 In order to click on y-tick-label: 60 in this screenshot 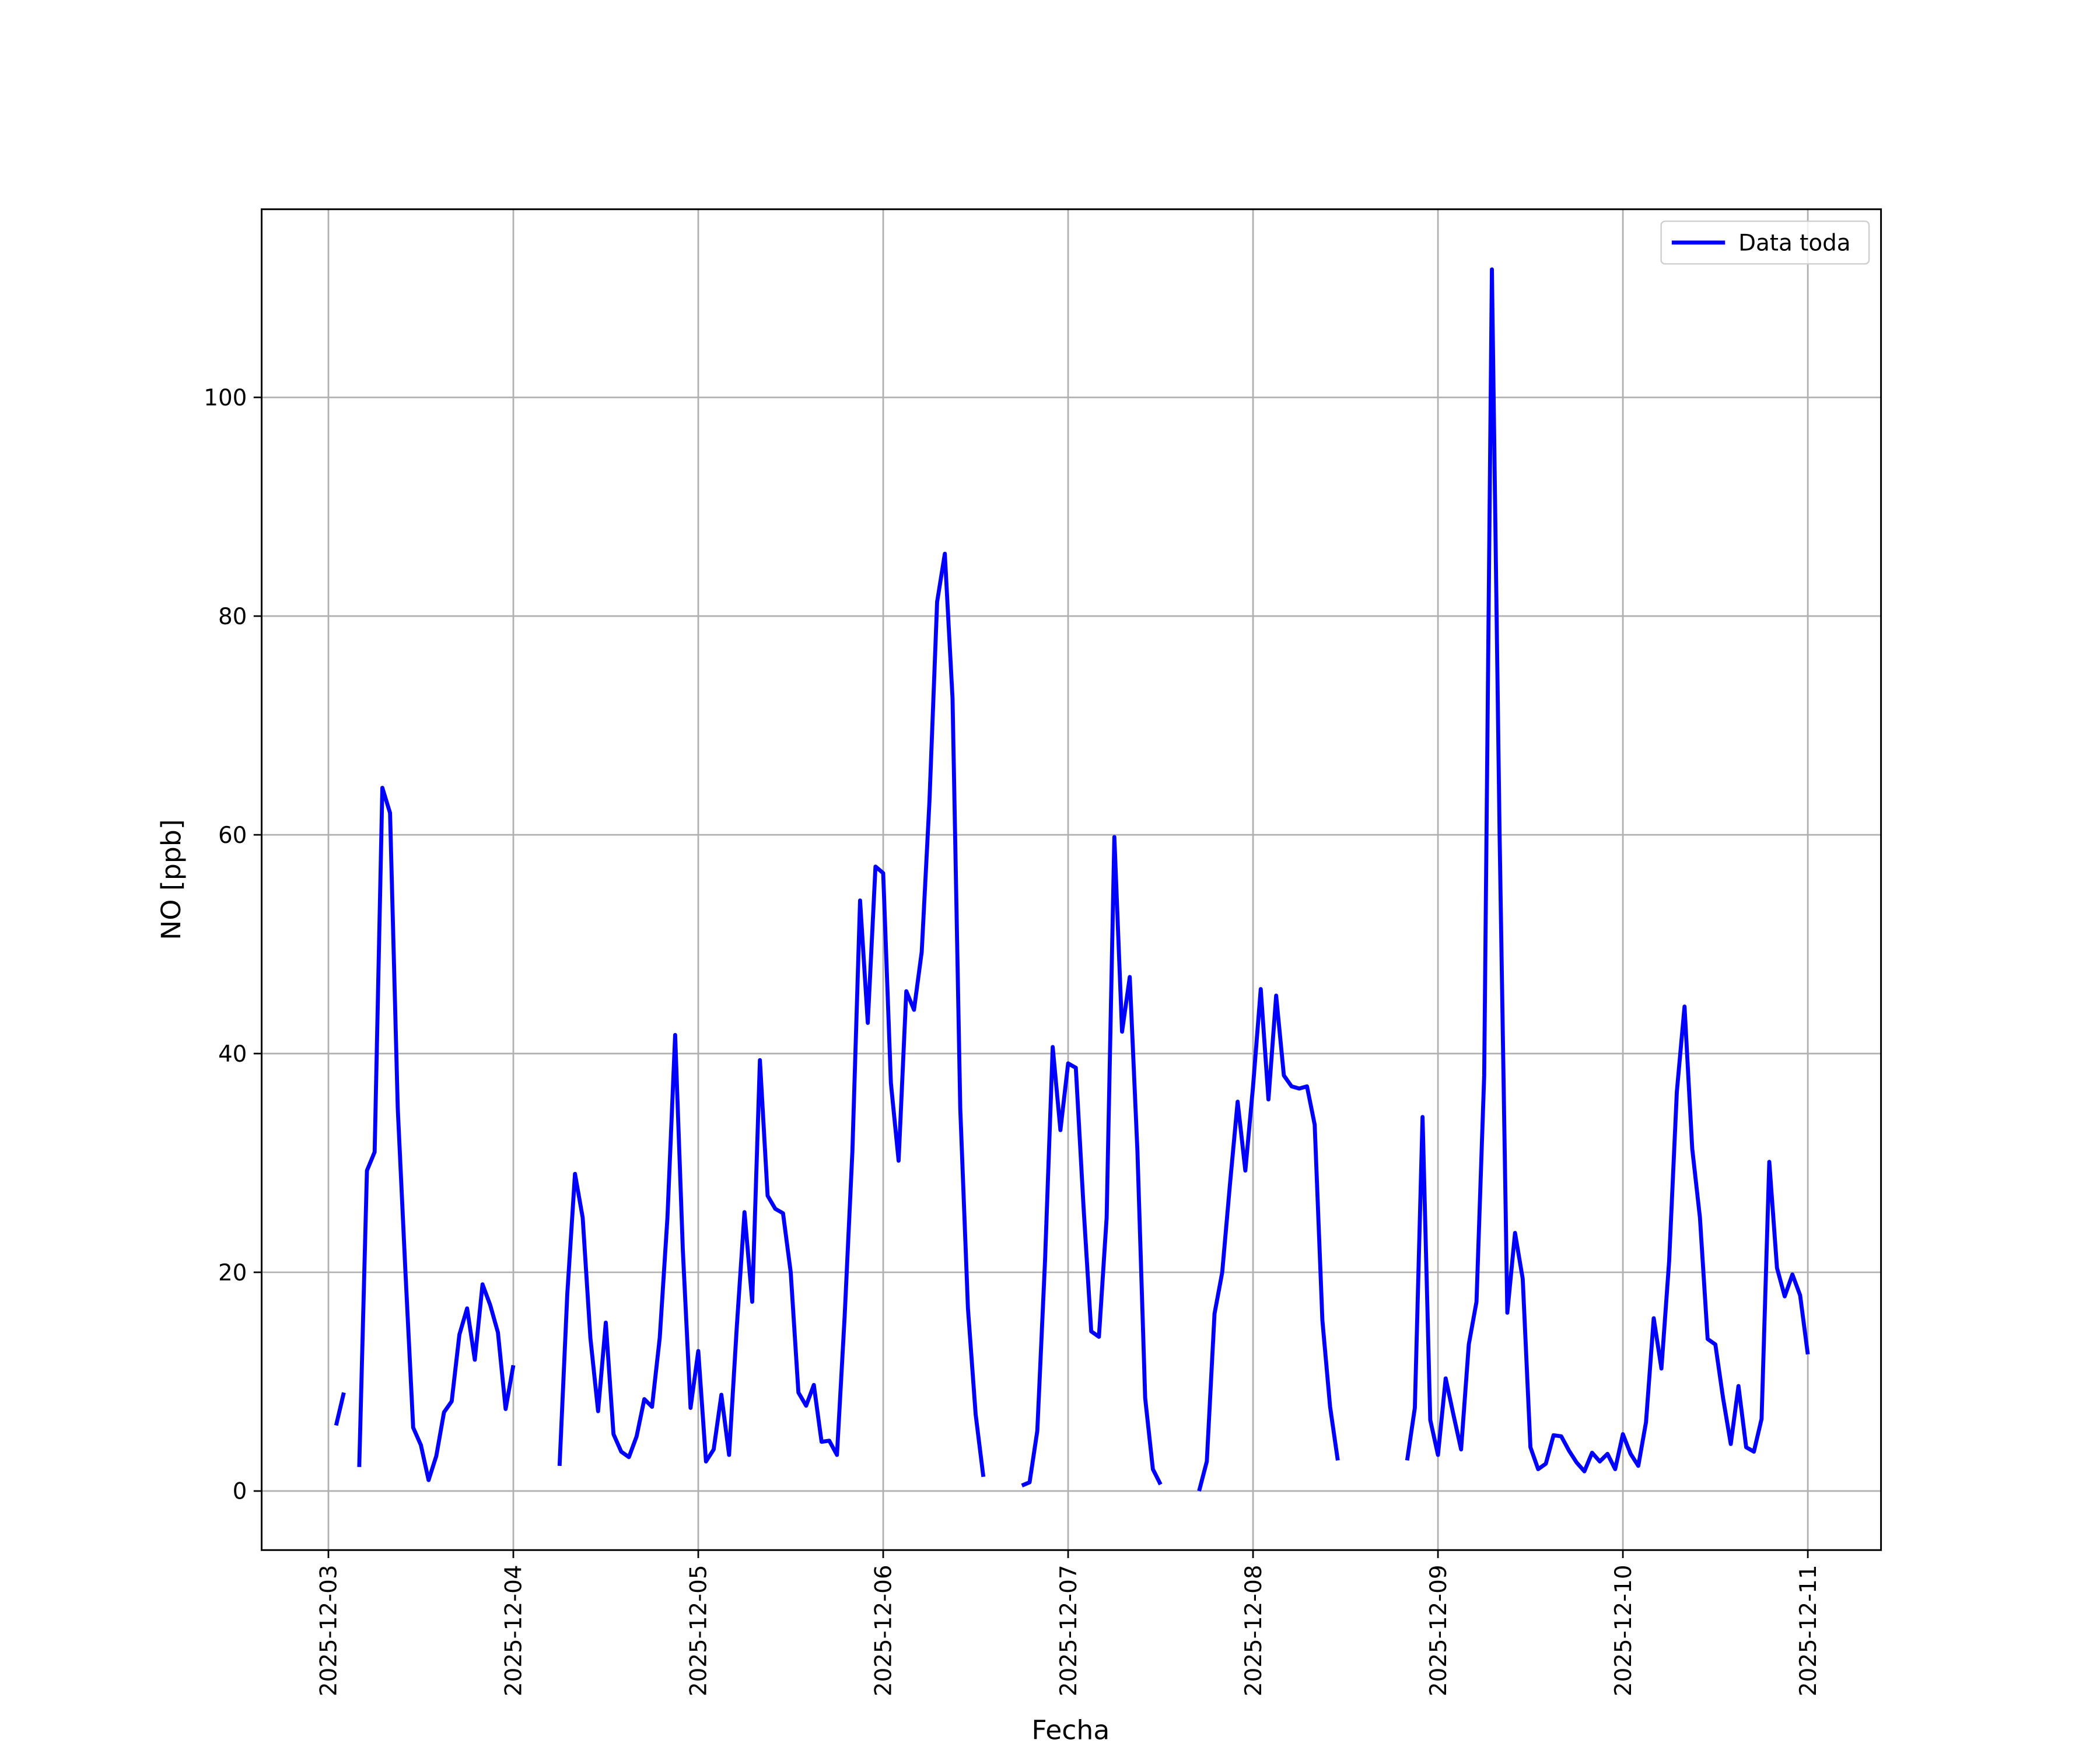, I will do `click(232, 835)`.